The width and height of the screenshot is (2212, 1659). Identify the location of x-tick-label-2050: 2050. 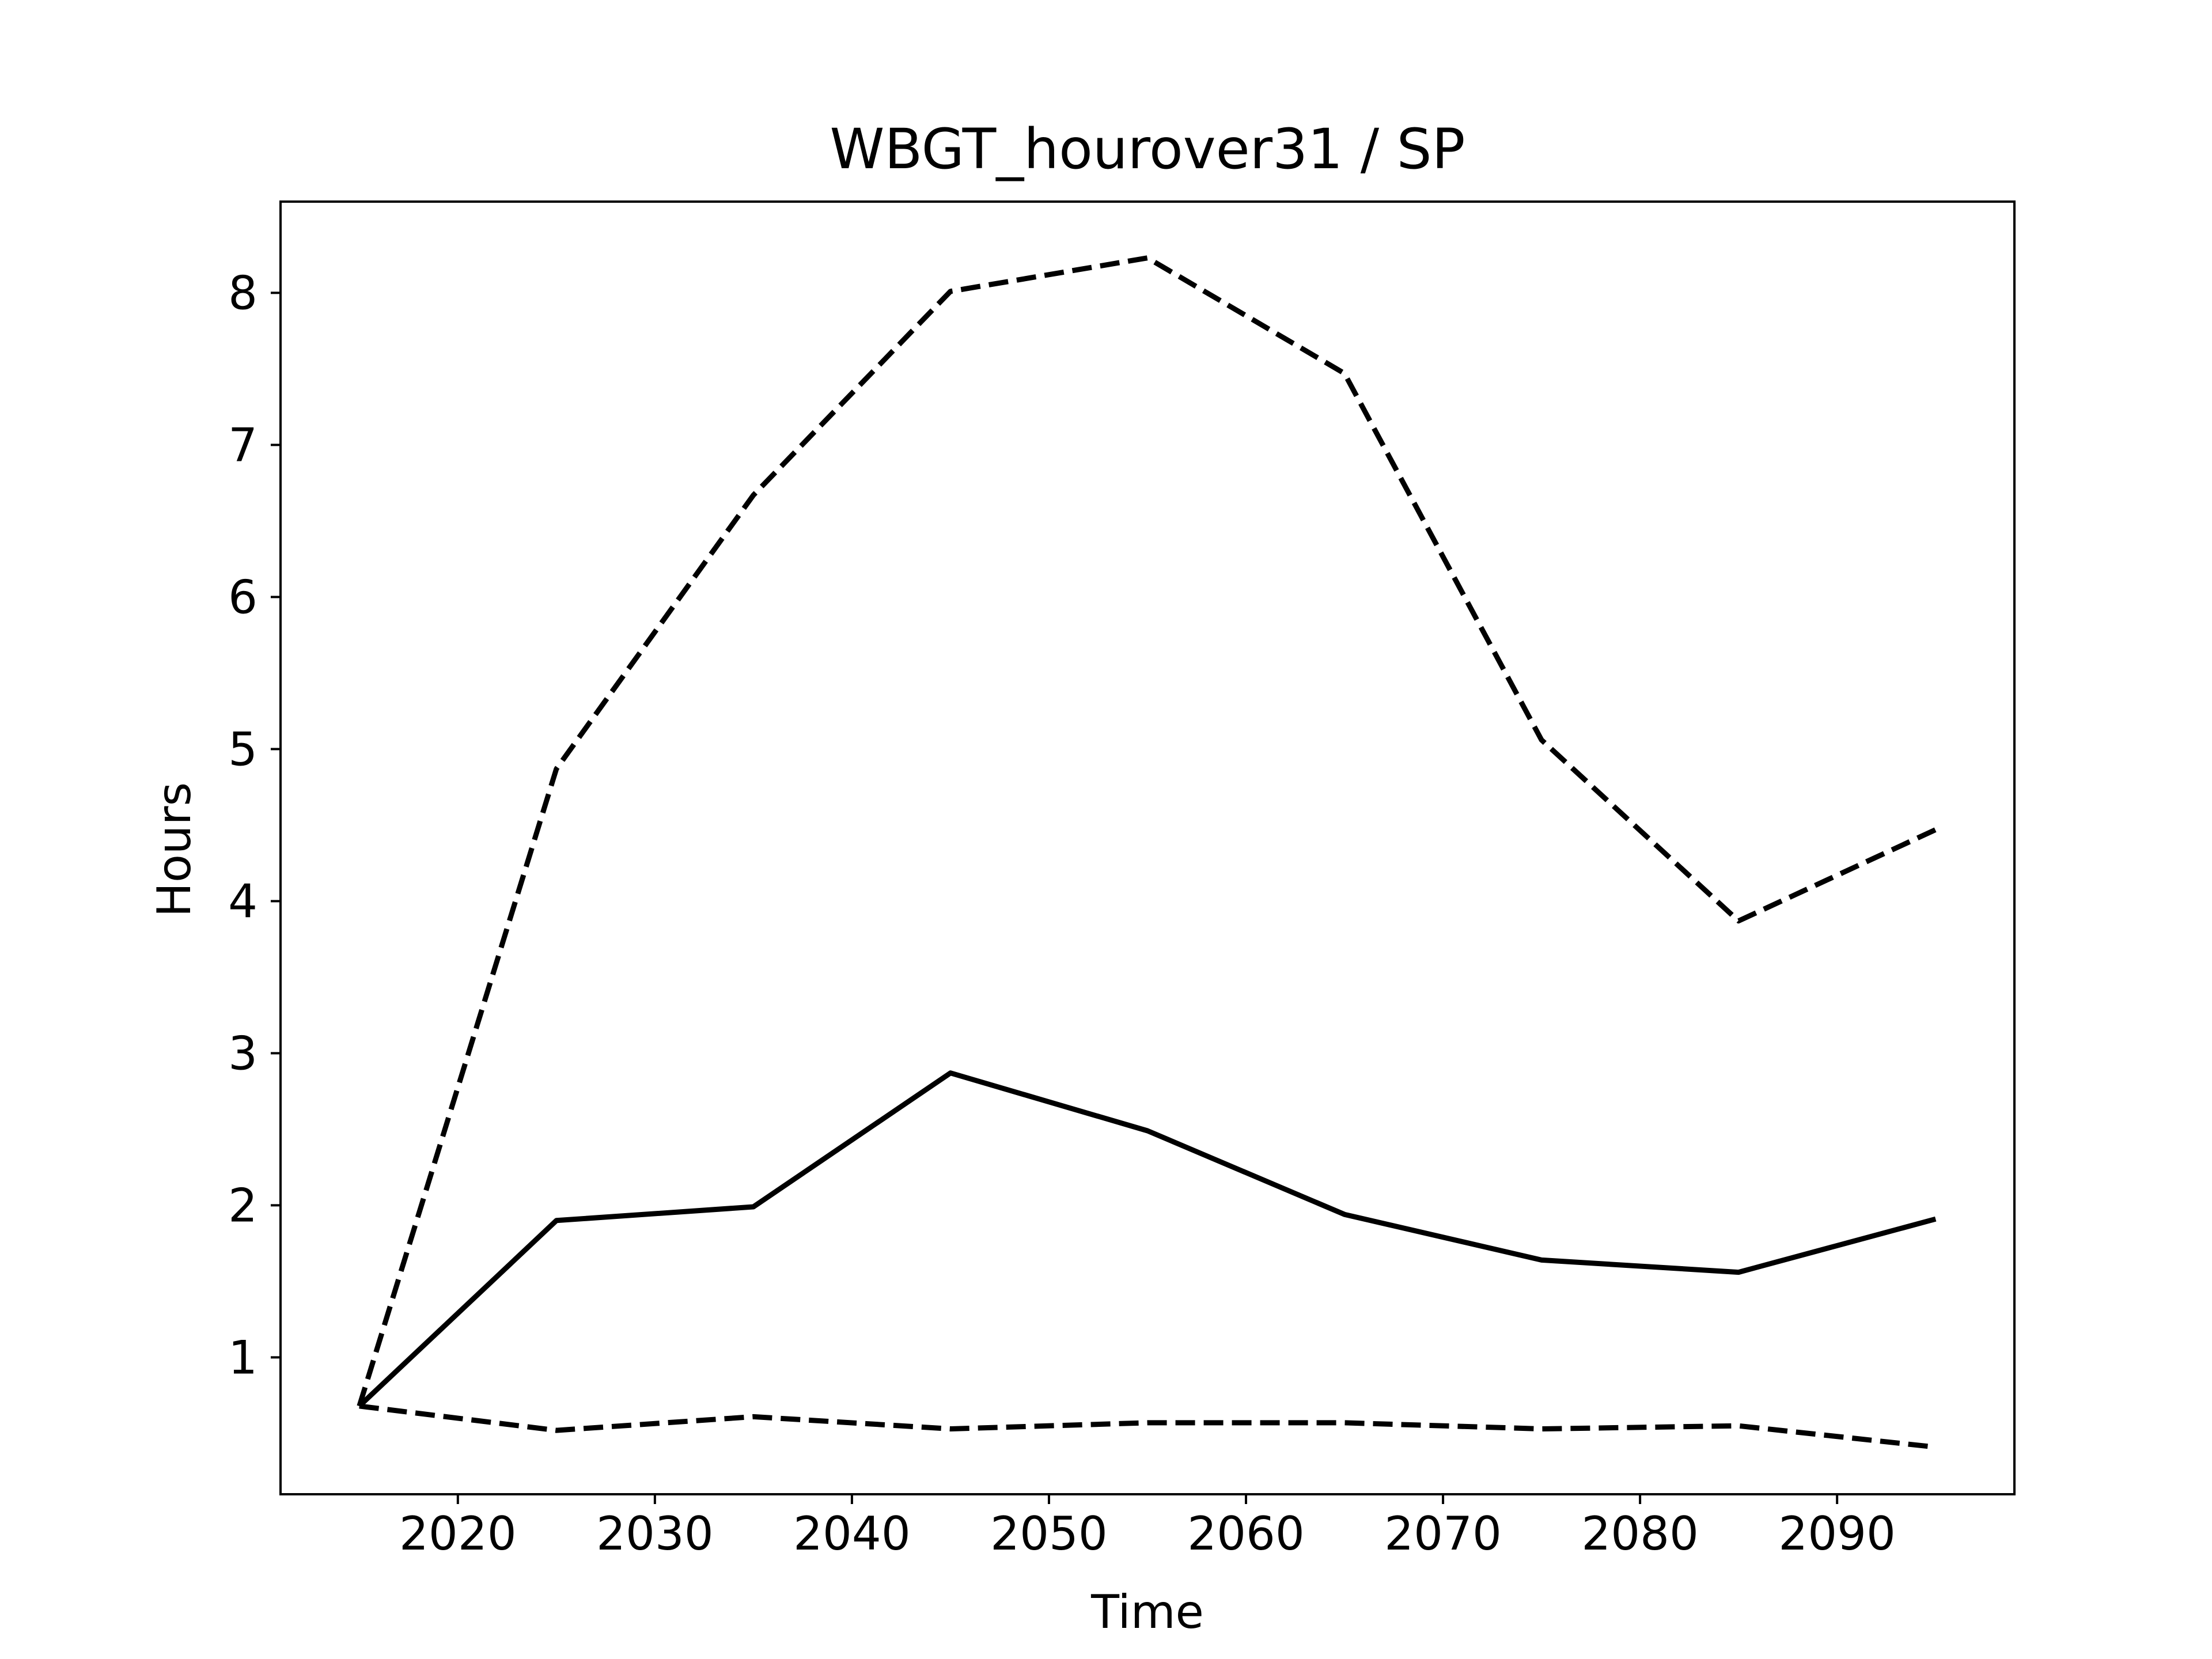
(1049, 1533).